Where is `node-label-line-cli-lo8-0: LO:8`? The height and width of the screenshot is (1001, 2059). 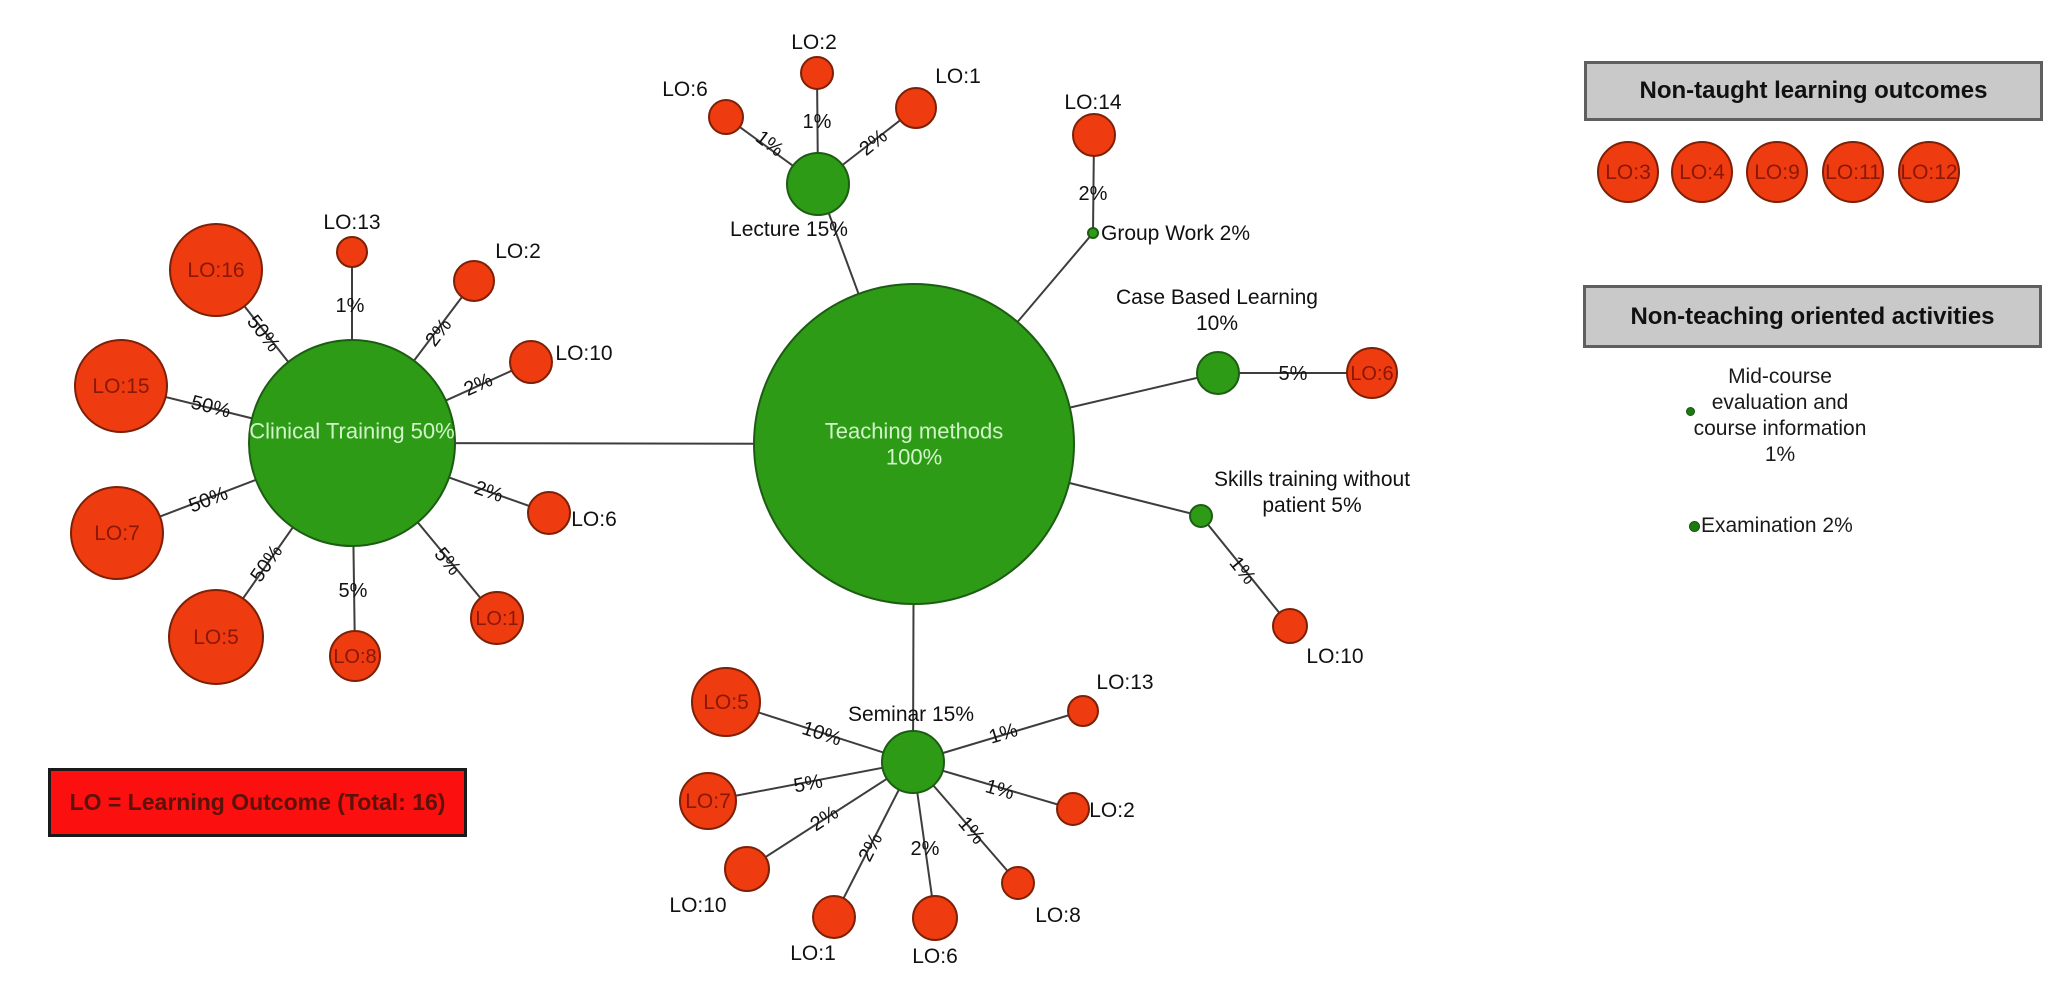 node-label-line-cli-lo8-0: LO:8 is located at coordinates (354, 657).